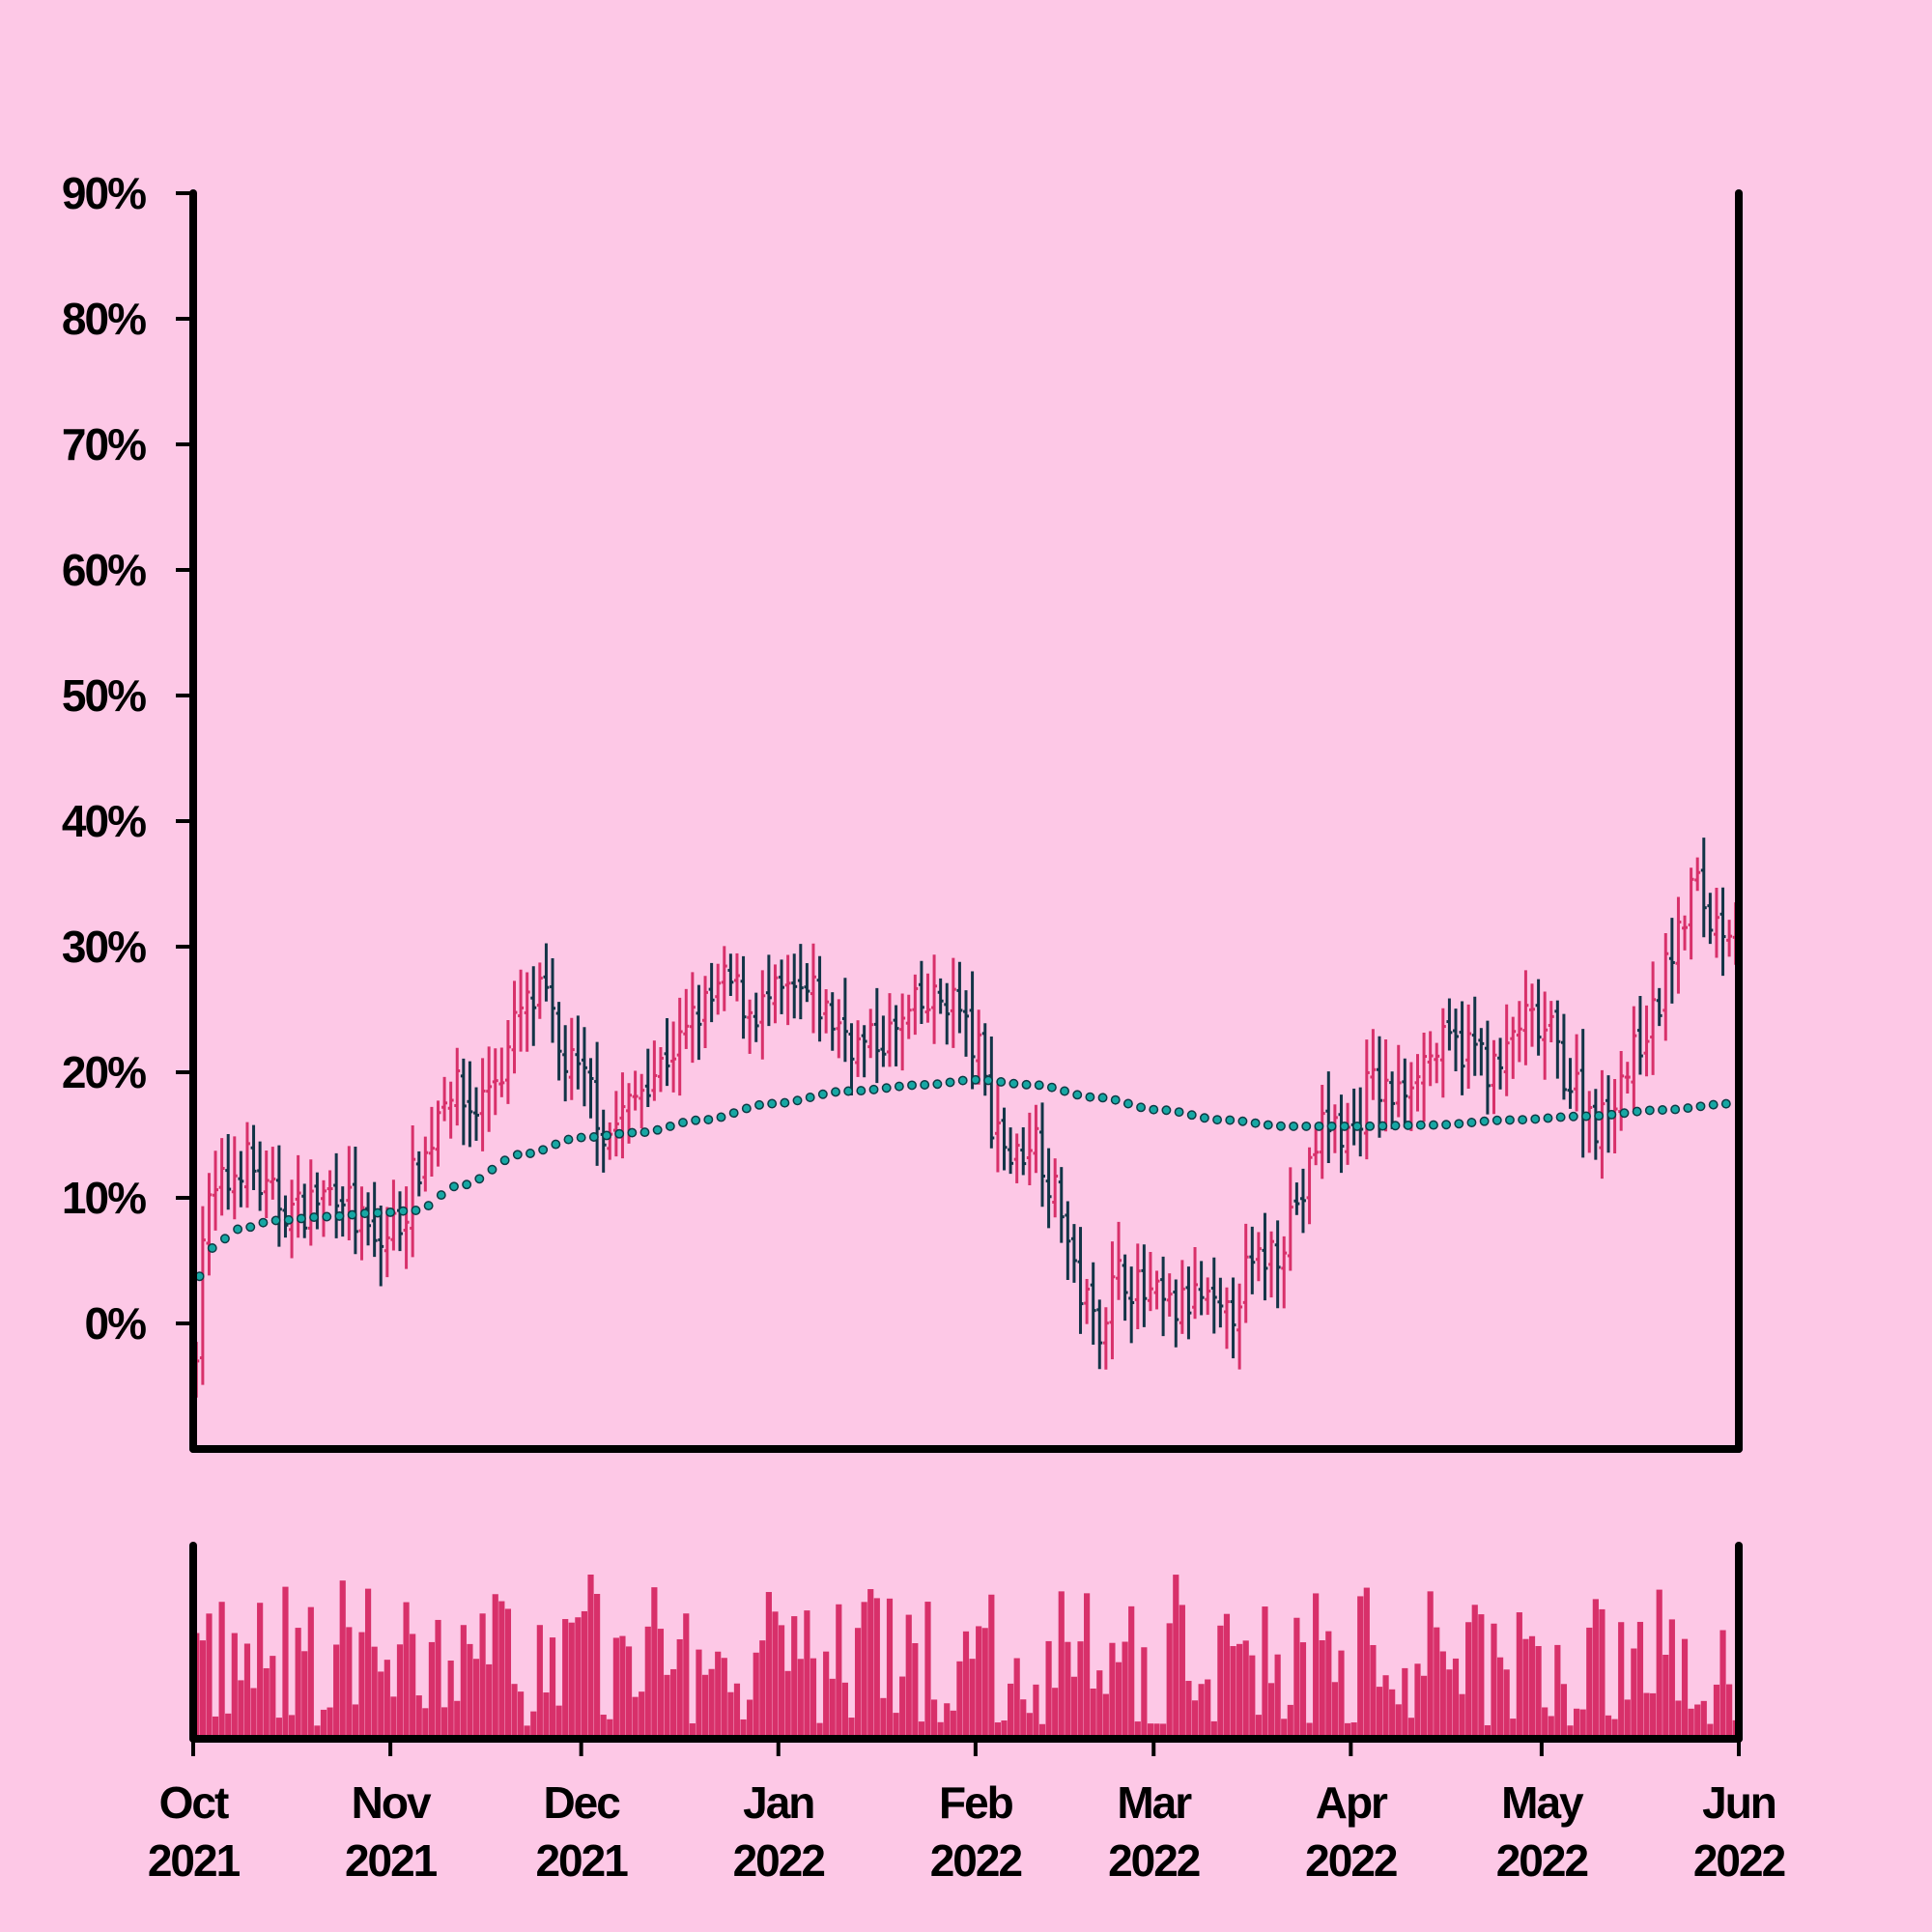 This screenshot has height=1932, width=1932. What do you see at coordinates (966, 1657) in the screenshot?
I see `volume-bars` at bounding box center [966, 1657].